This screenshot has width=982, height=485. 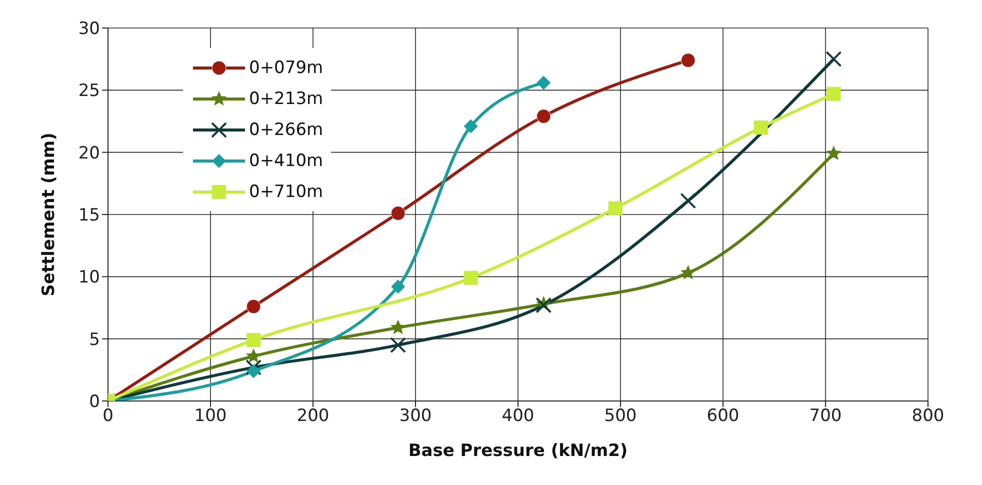 What do you see at coordinates (89, 29) in the screenshot?
I see `y-tick-label: 30` at bounding box center [89, 29].